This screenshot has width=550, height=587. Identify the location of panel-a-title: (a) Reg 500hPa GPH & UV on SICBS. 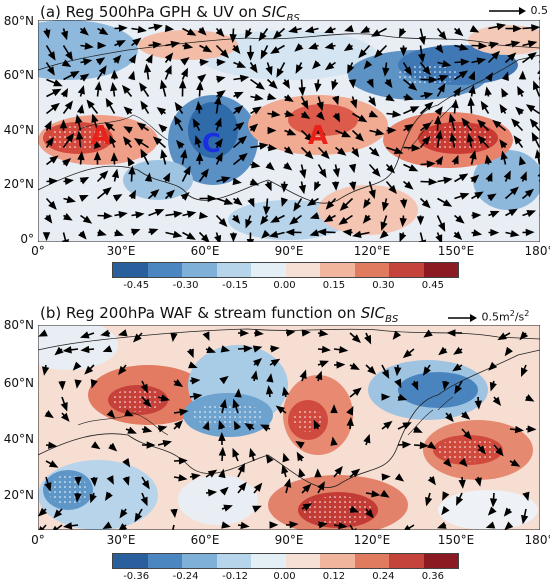
(170, 13).